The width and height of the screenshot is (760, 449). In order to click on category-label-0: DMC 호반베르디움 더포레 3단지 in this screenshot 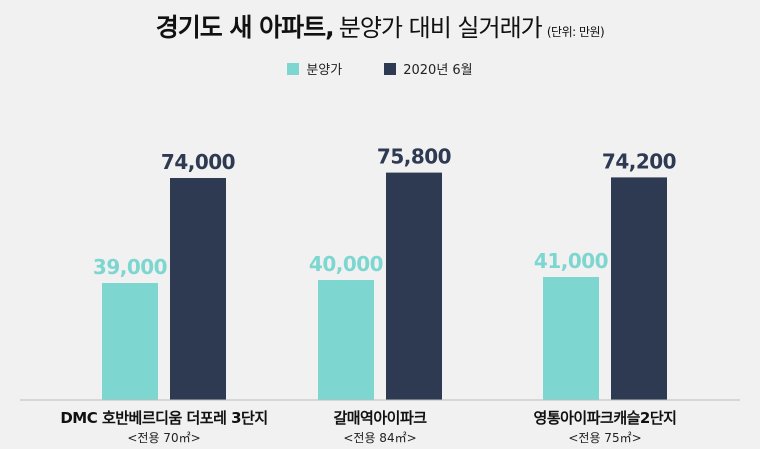, I will do `click(163, 418)`.